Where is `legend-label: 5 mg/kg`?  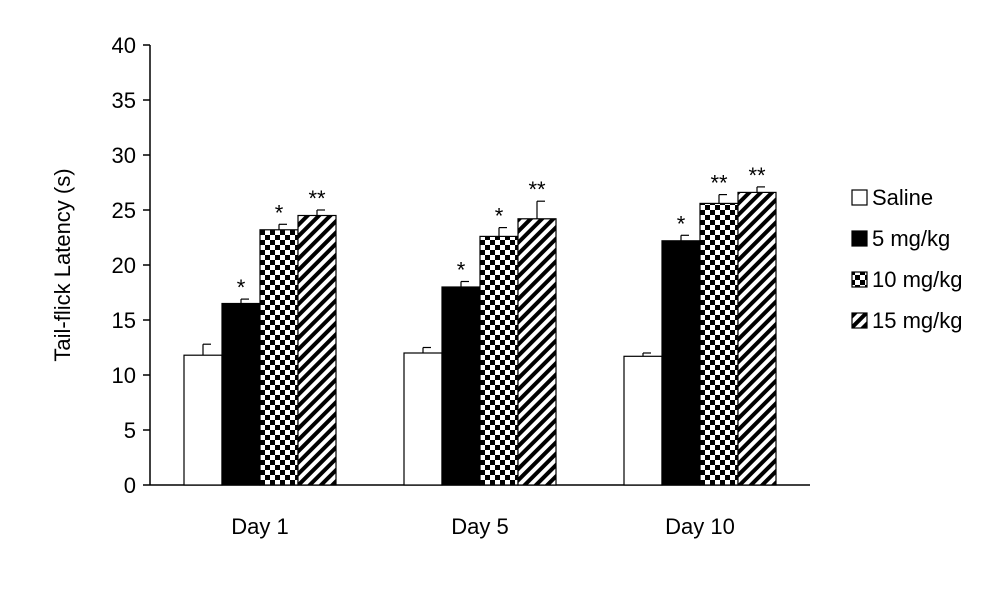 legend-label: 5 mg/kg is located at coordinates (911, 238).